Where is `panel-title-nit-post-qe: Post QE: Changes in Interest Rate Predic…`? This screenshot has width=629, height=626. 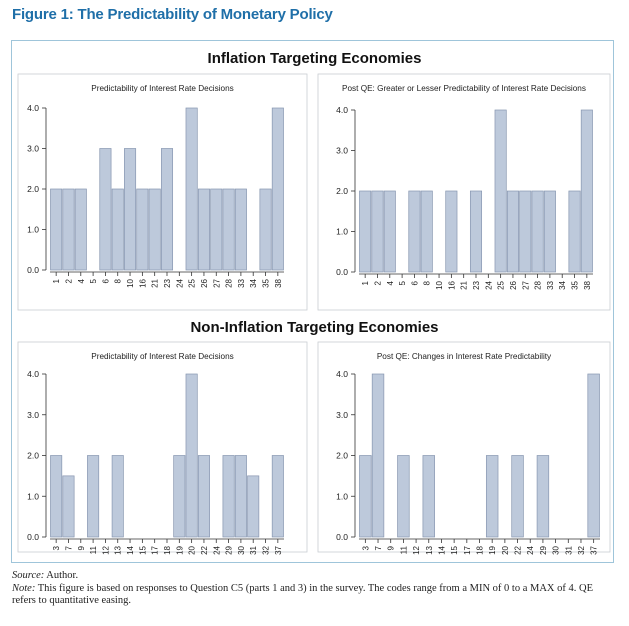
panel-title-nit-post-qe: Post QE: Changes in Interest Rate Predic… is located at coordinates (464, 356).